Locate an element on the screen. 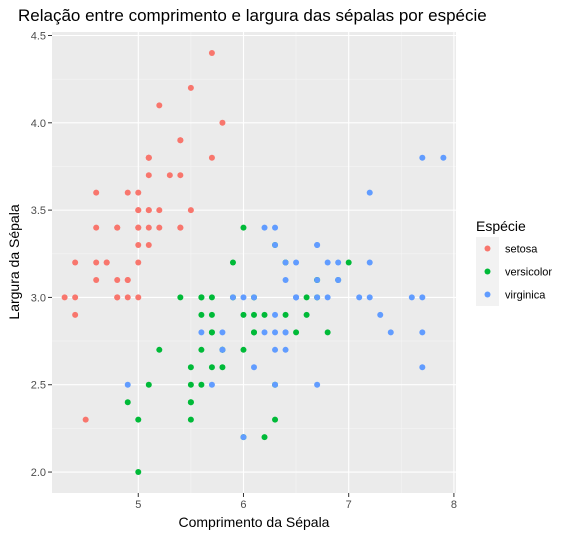 This screenshot has height=538, width=574. x-axis-title: Comprimento da Sépala is located at coordinates (254, 522).